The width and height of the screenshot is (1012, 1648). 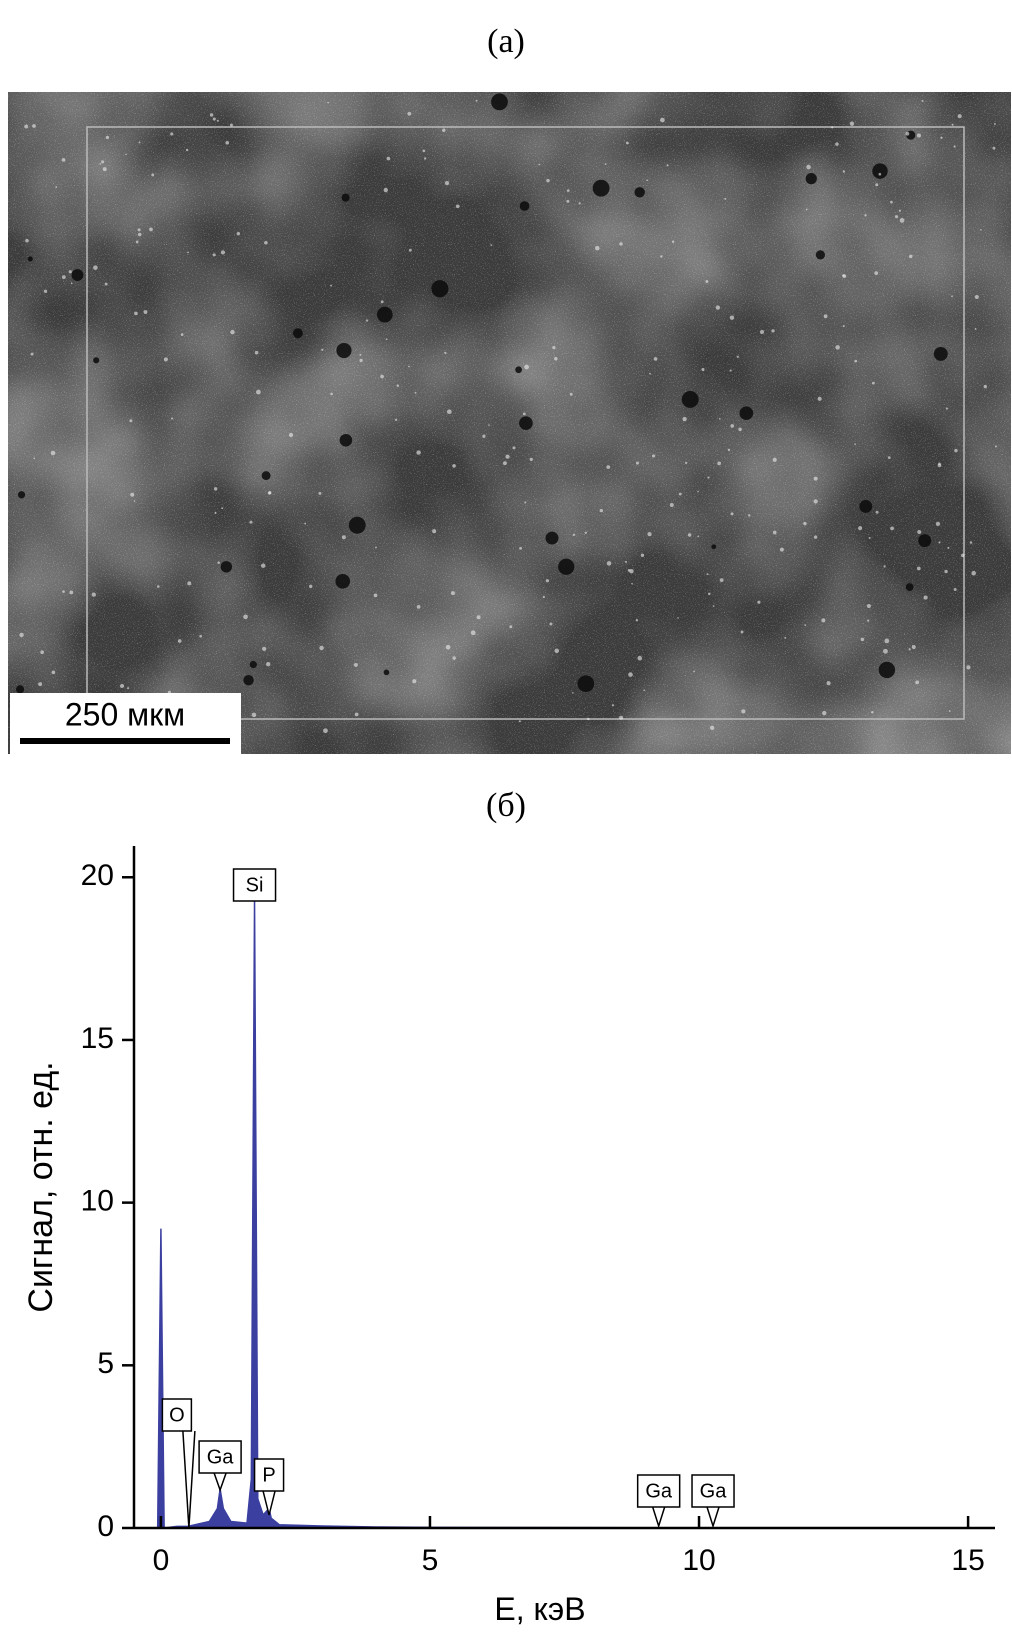 What do you see at coordinates (105, 1526) in the screenshot?
I see `y-tick-label: 0` at bounding box center [105, 1526].